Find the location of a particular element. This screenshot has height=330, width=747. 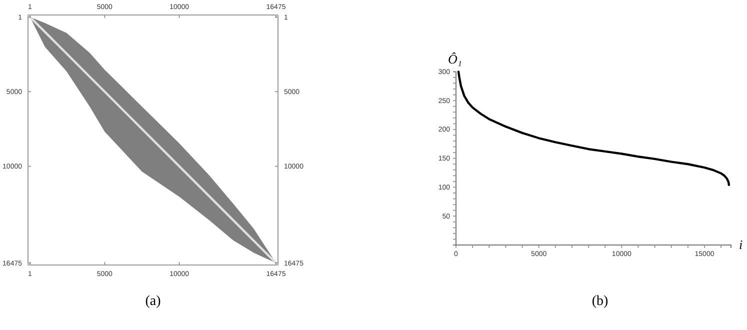

line-series is located at coordinates (593, 128).